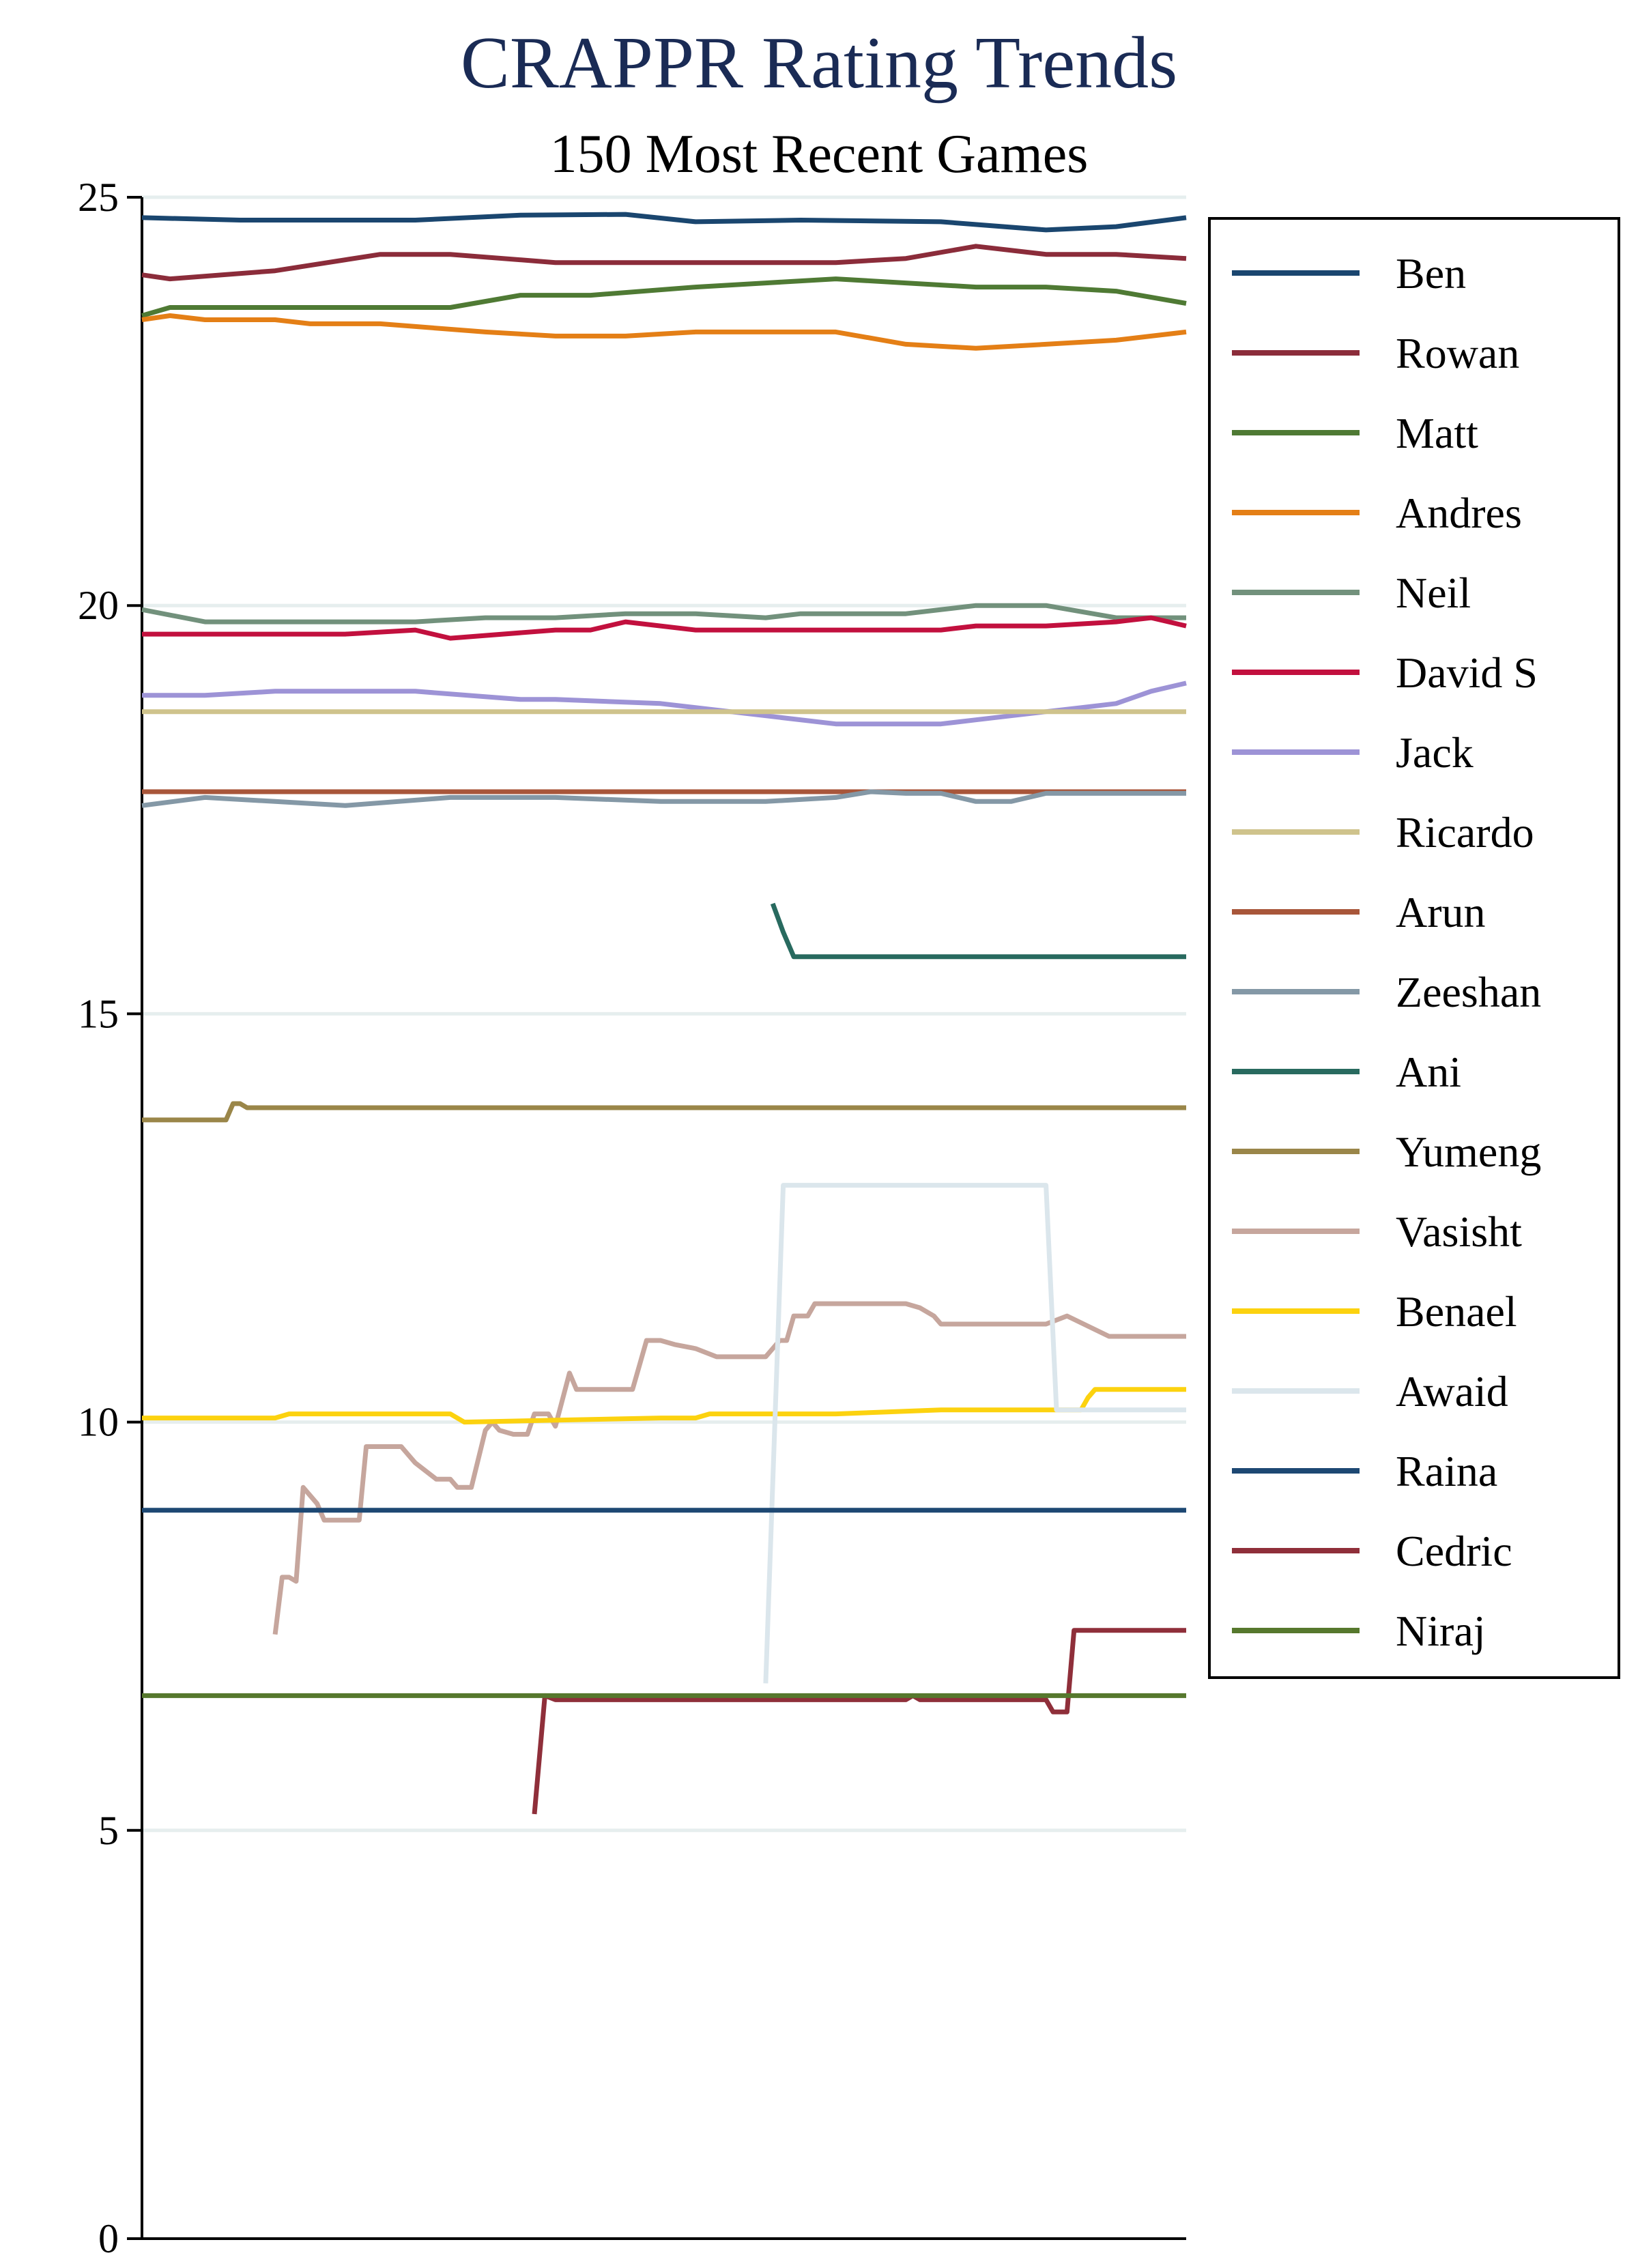 This screenshot has width=1638, height=2268. What do you see at coordinates (664, 628) in the screenshot?
I see `series-line-david-s` at bounding box center [664, 628].